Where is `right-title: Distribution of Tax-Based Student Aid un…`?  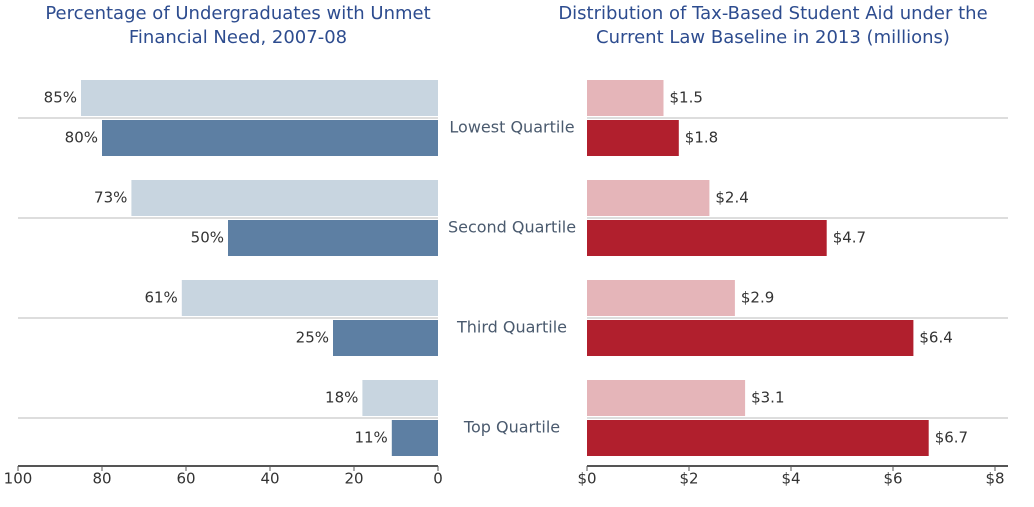
right-title: Distribution of Tax-Based Student Aid un… is located at coordinates (773, 25).